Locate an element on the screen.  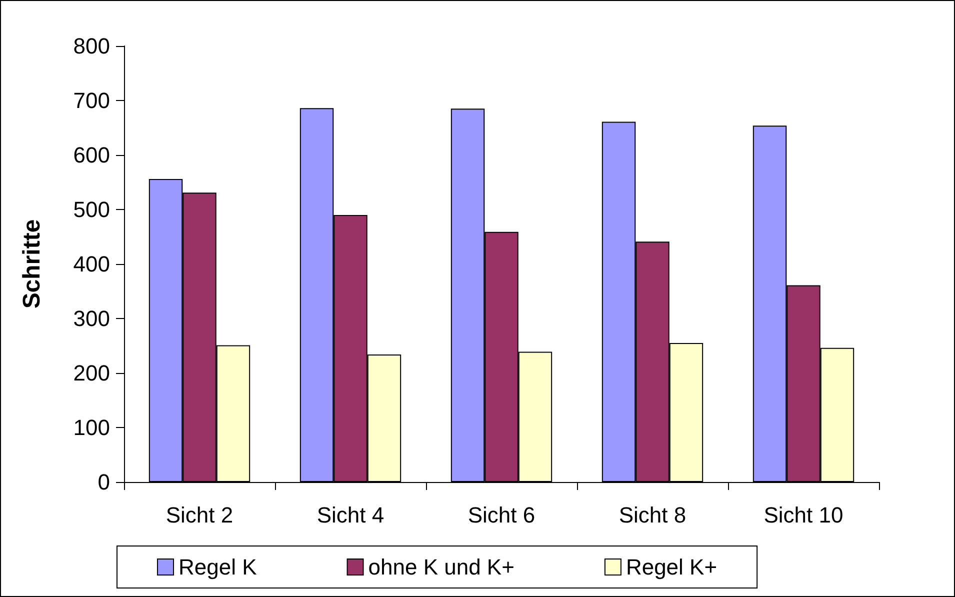
y-tick-label: 800 is located at coordinates (91, 46).